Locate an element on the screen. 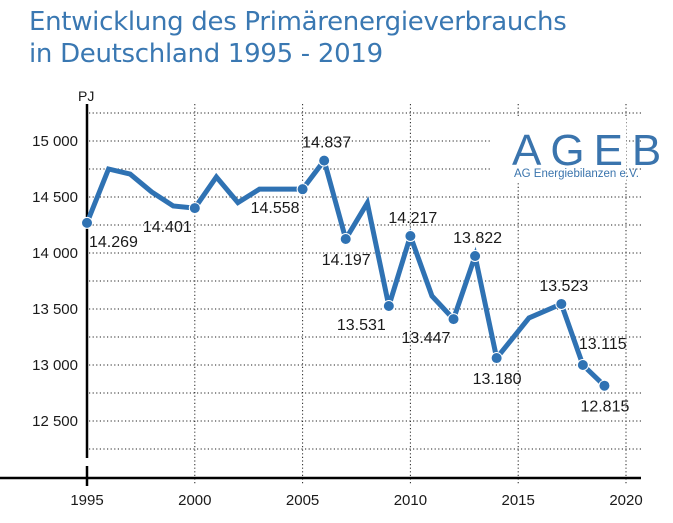  x-tick-label: 1995 is located at coordinates (86, 500).